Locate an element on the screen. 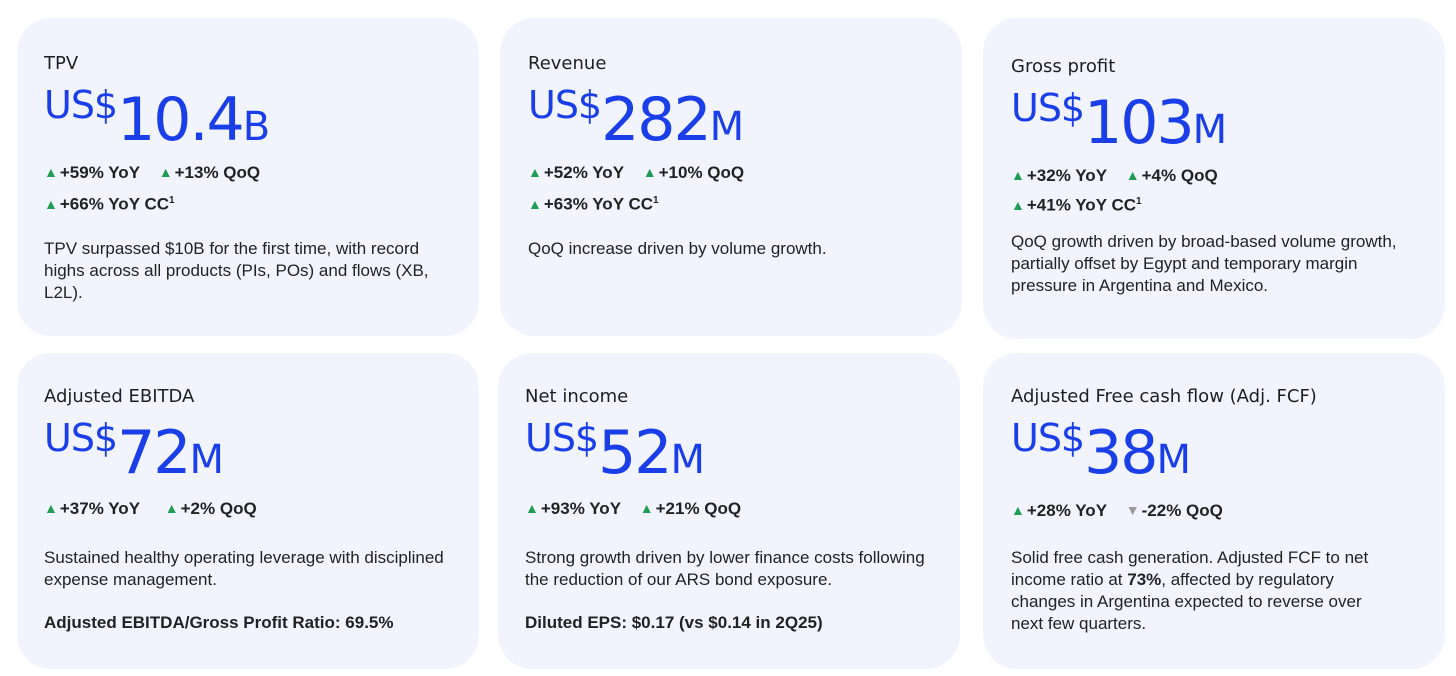  qoq-metric: ▲ +13% QoQ is located at coordinates (209, 173).